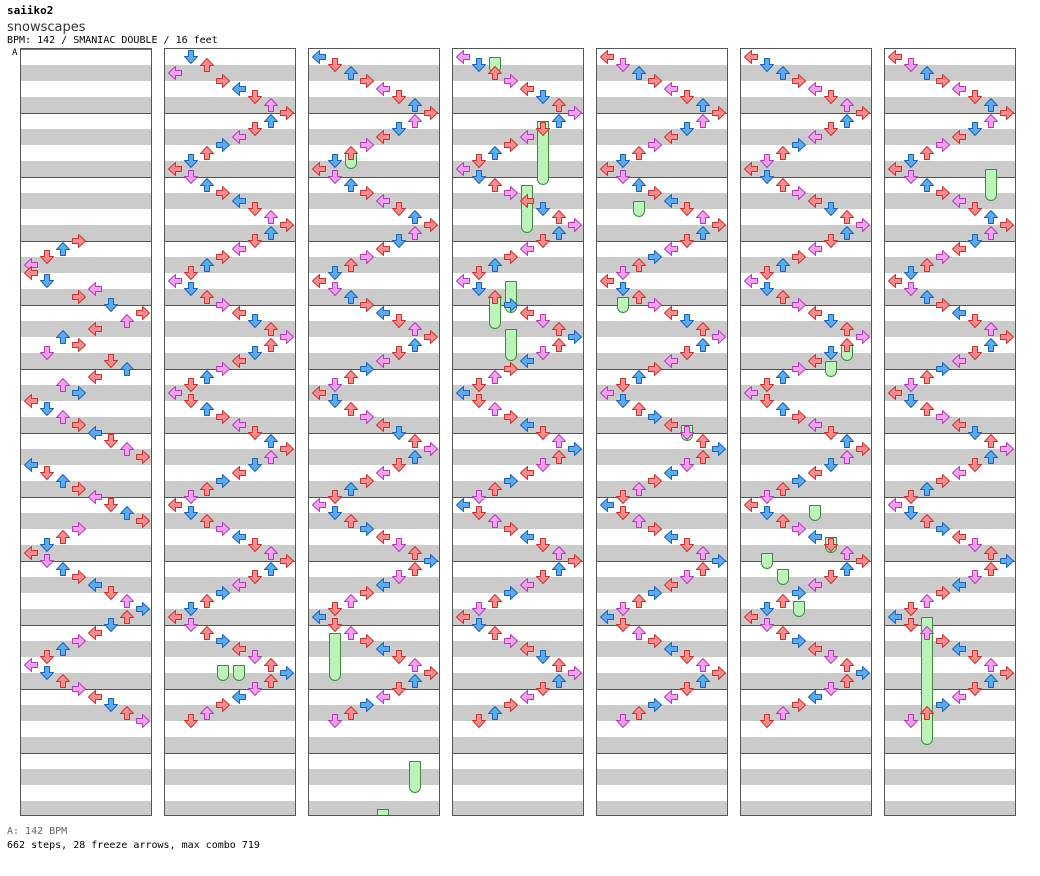  What do you see at coordinates (86, 49) in the screenshot?
I see `bpm-change-line` at bounding box center [86, 49].